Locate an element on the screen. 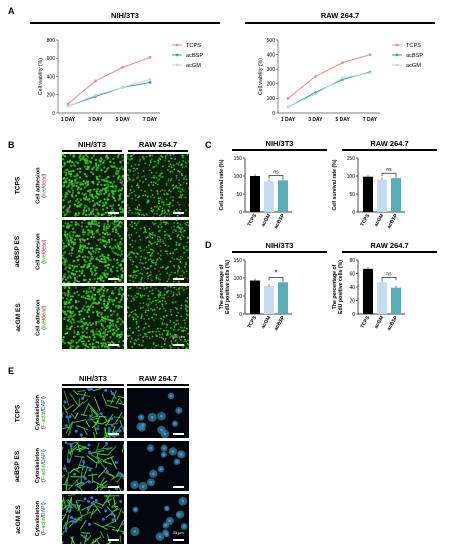 This screenshot has width=451, height=550. y-tick-label: 50 is located at coordinates (352, 195).